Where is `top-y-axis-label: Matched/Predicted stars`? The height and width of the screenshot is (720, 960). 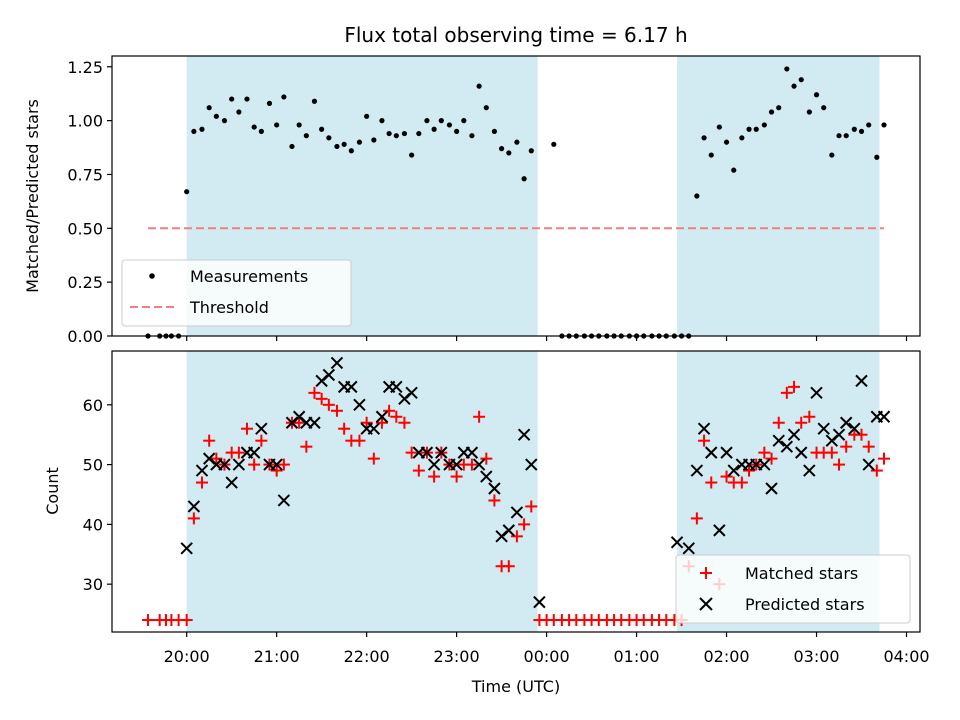 top-y-axis-label: Matched/Predicted stars is located at coordinates (32, 196).